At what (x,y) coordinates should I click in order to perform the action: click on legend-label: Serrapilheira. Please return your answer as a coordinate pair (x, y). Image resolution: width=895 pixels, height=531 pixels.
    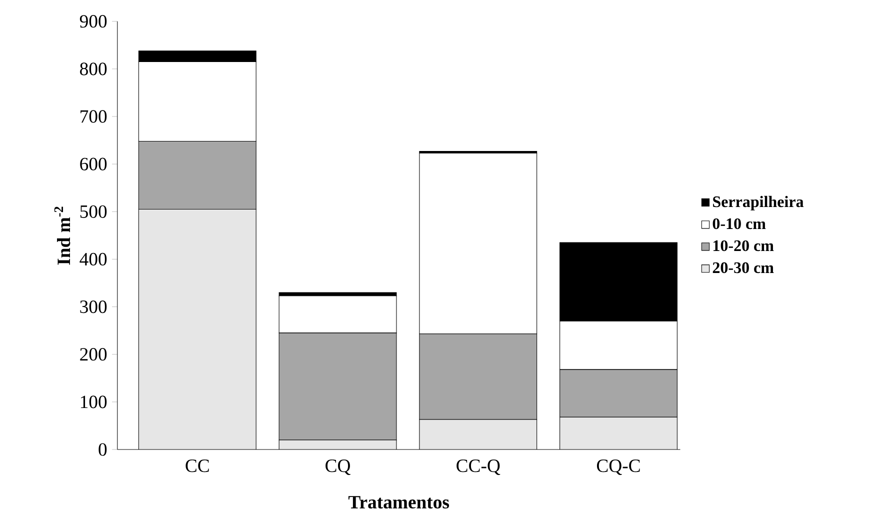
    Looking at the image, I should click on (758, 203).